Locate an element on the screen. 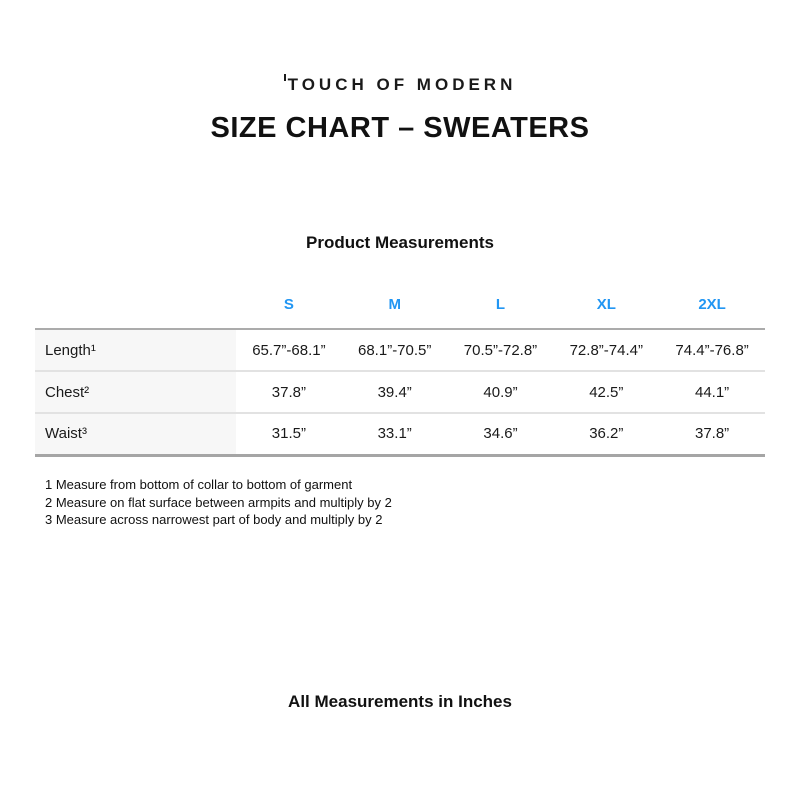 Image resolution: width=800 pixels, height=800 pixels. chest-value-l: 40.9” is located at coordinates (500, 392).